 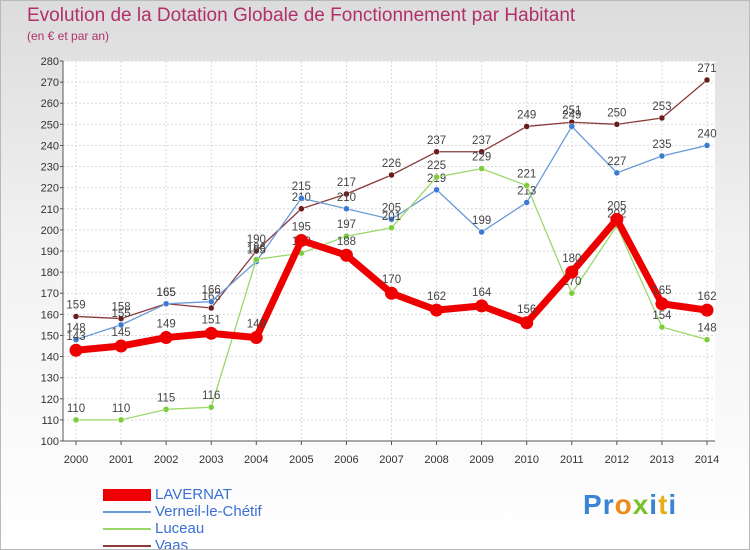 I want to click on data-label-verneil-le-chetif: 227, so click(x=616, y=162).